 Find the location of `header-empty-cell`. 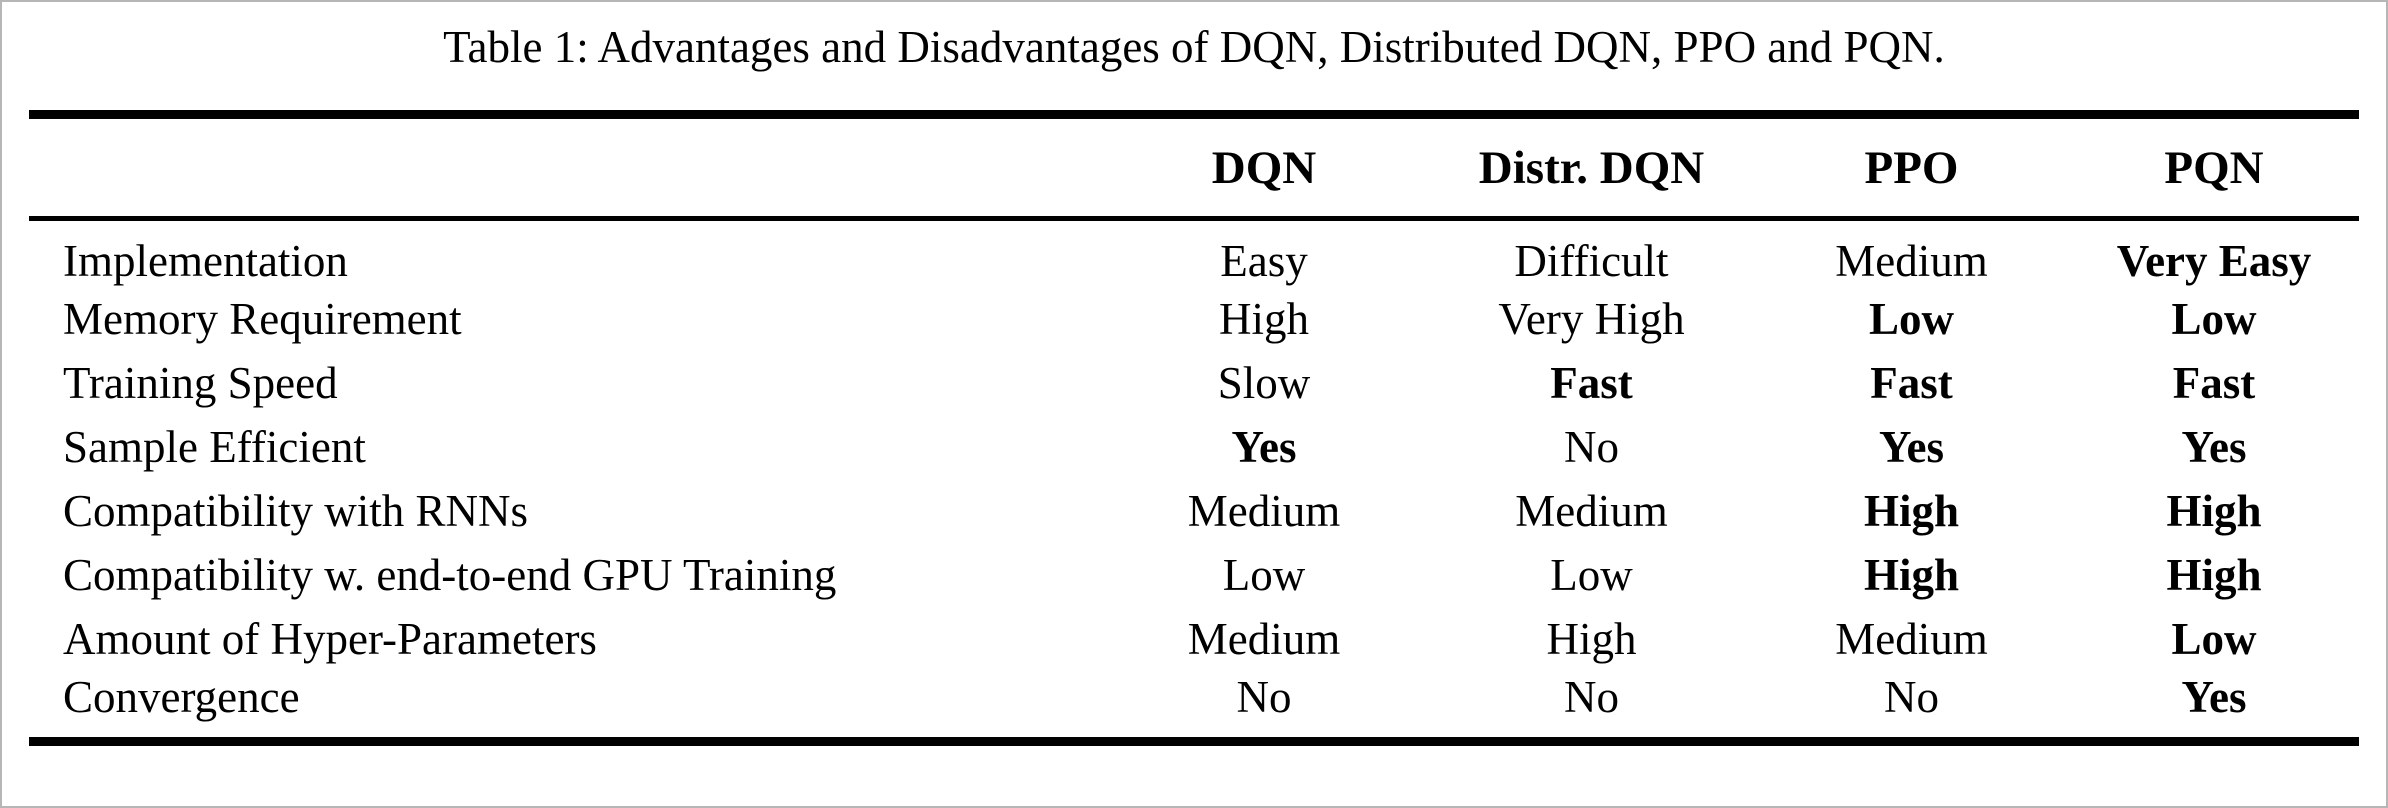

header-empty-cell is located at coordinates (564, 165).